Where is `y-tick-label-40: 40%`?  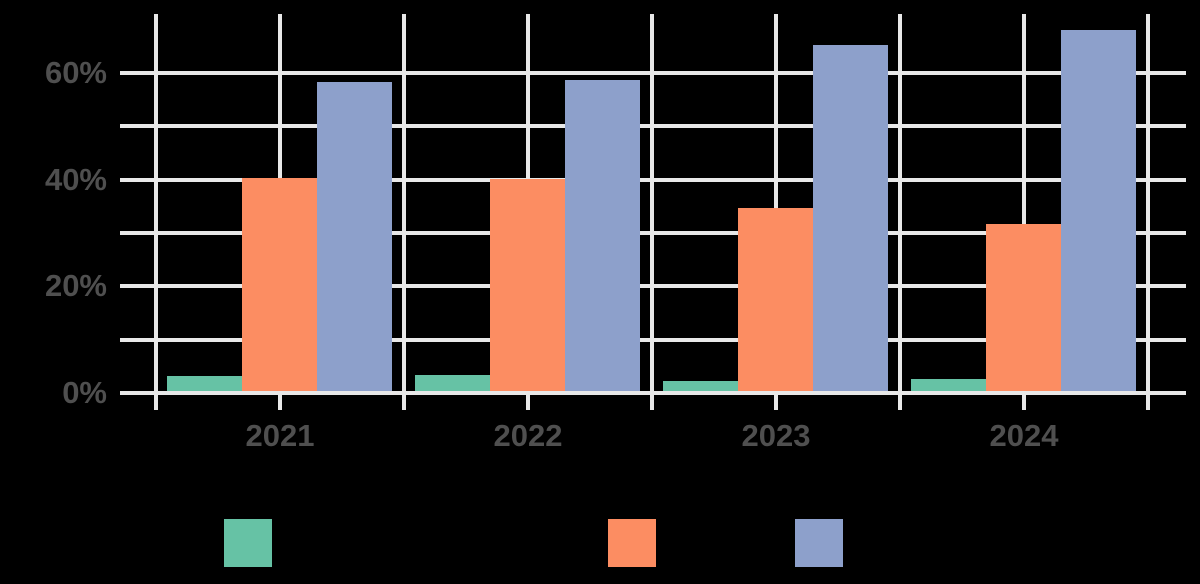 y-tick-label-40: 40% is located at coordinates (75, 179).